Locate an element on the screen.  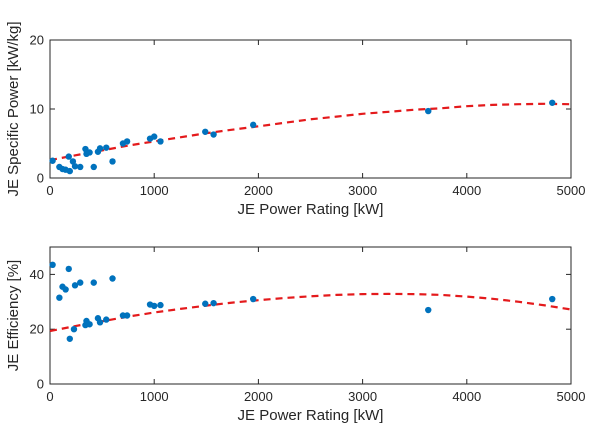
y-axis-label: JE Efficiency [%] is located at coordinates (13, 315).